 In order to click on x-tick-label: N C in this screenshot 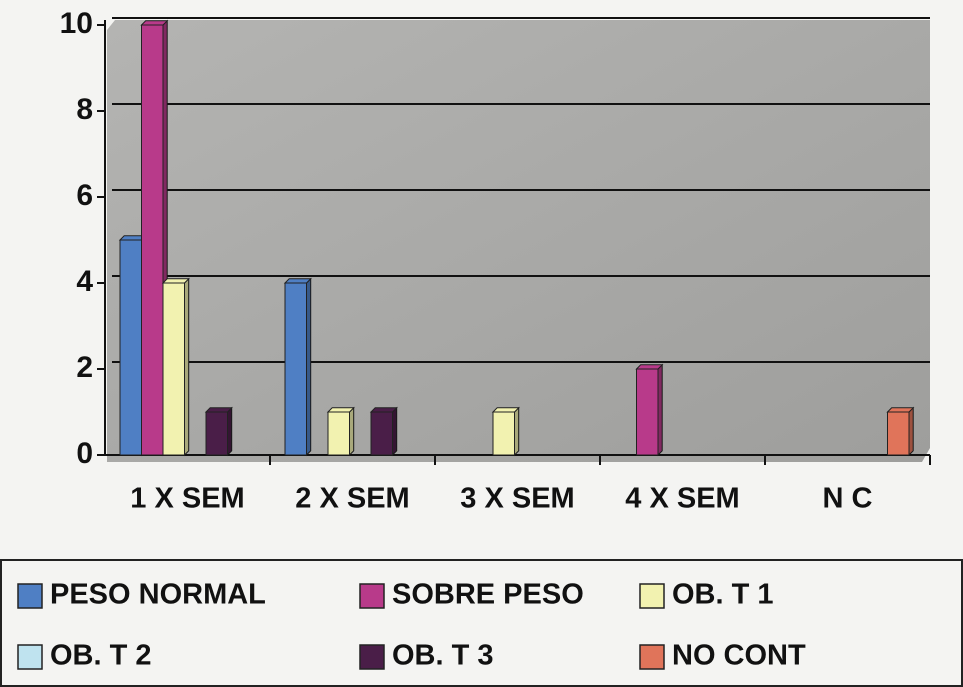, I will do `click(848, 499)`.